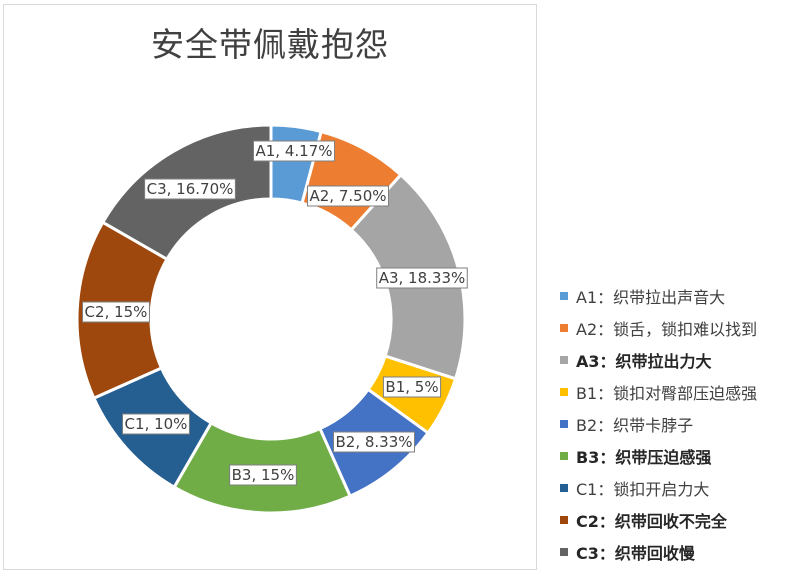 Image resolution: width=811 pixels, height=576 pixels. I want to click on legend-item-b3: B3：织带压迫感强, so click(635, 456).